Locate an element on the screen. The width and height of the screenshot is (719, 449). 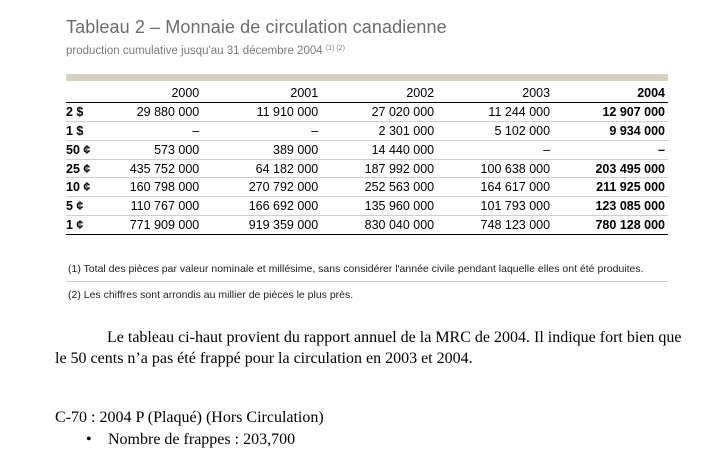
value-cell: 9 934 000 is located at coordinates (637, 130).